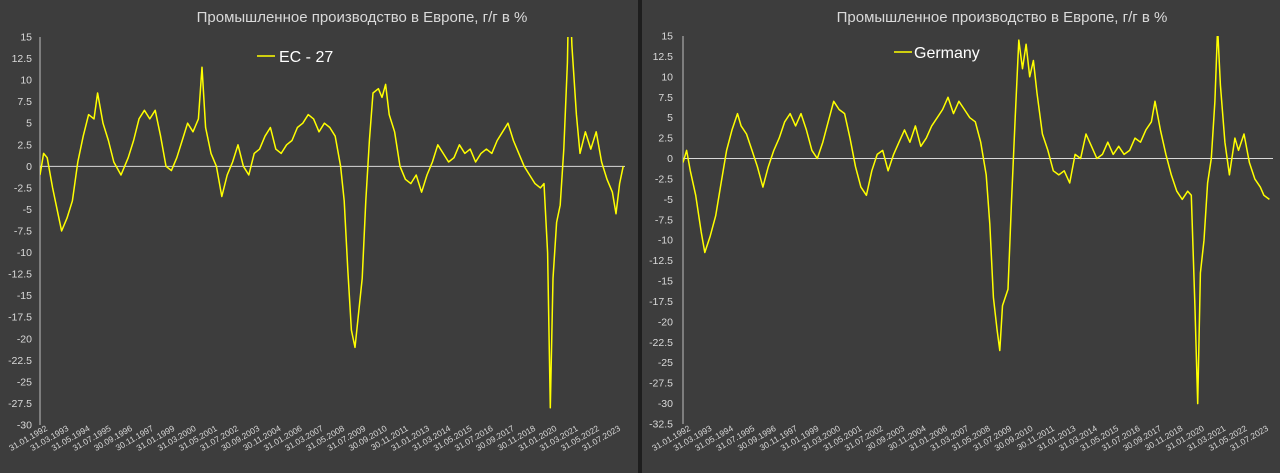 This screenshot has width=1280, height=473. Describe the element at coordinates (947, 53) in the screenshot. I see `legend-label: Germany` at that location.